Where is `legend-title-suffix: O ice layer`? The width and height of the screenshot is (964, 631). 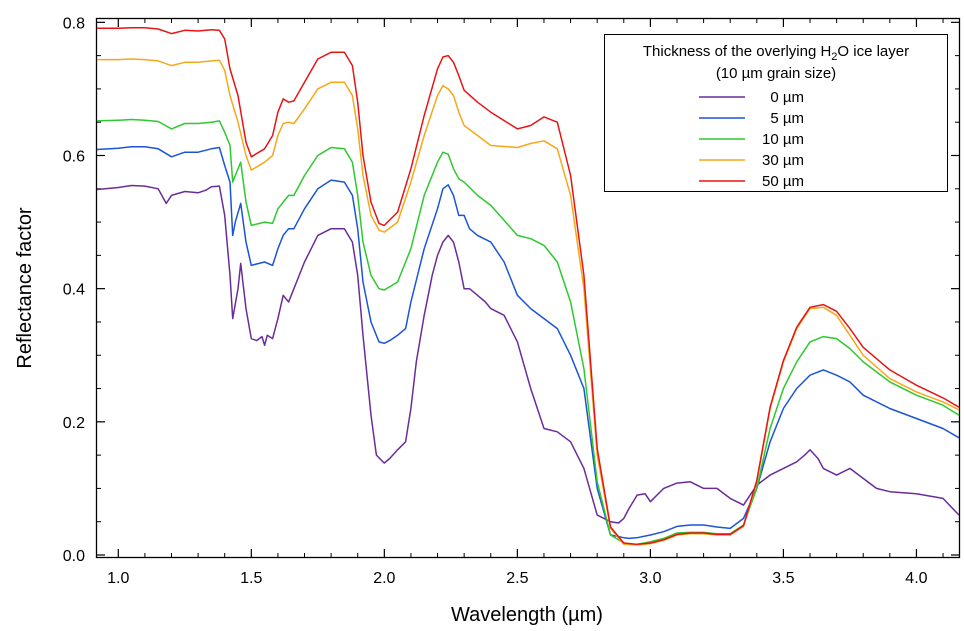
legend-title-suffix: O ice layer is located at coordinates (873, 51).